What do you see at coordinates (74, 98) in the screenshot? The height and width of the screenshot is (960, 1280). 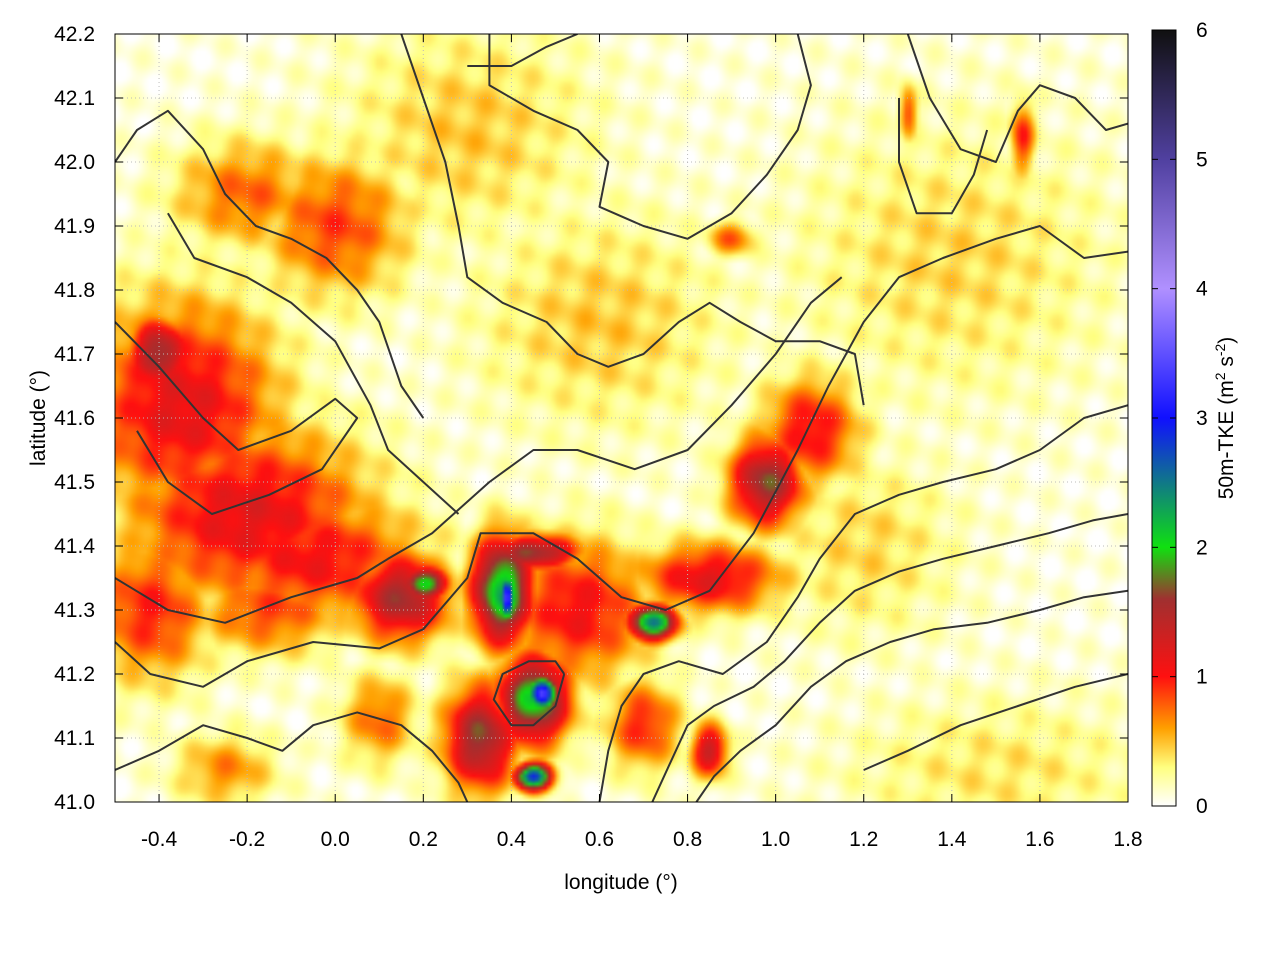 I see `y-tick-label: 42.1` at bounding box center [74, 98].